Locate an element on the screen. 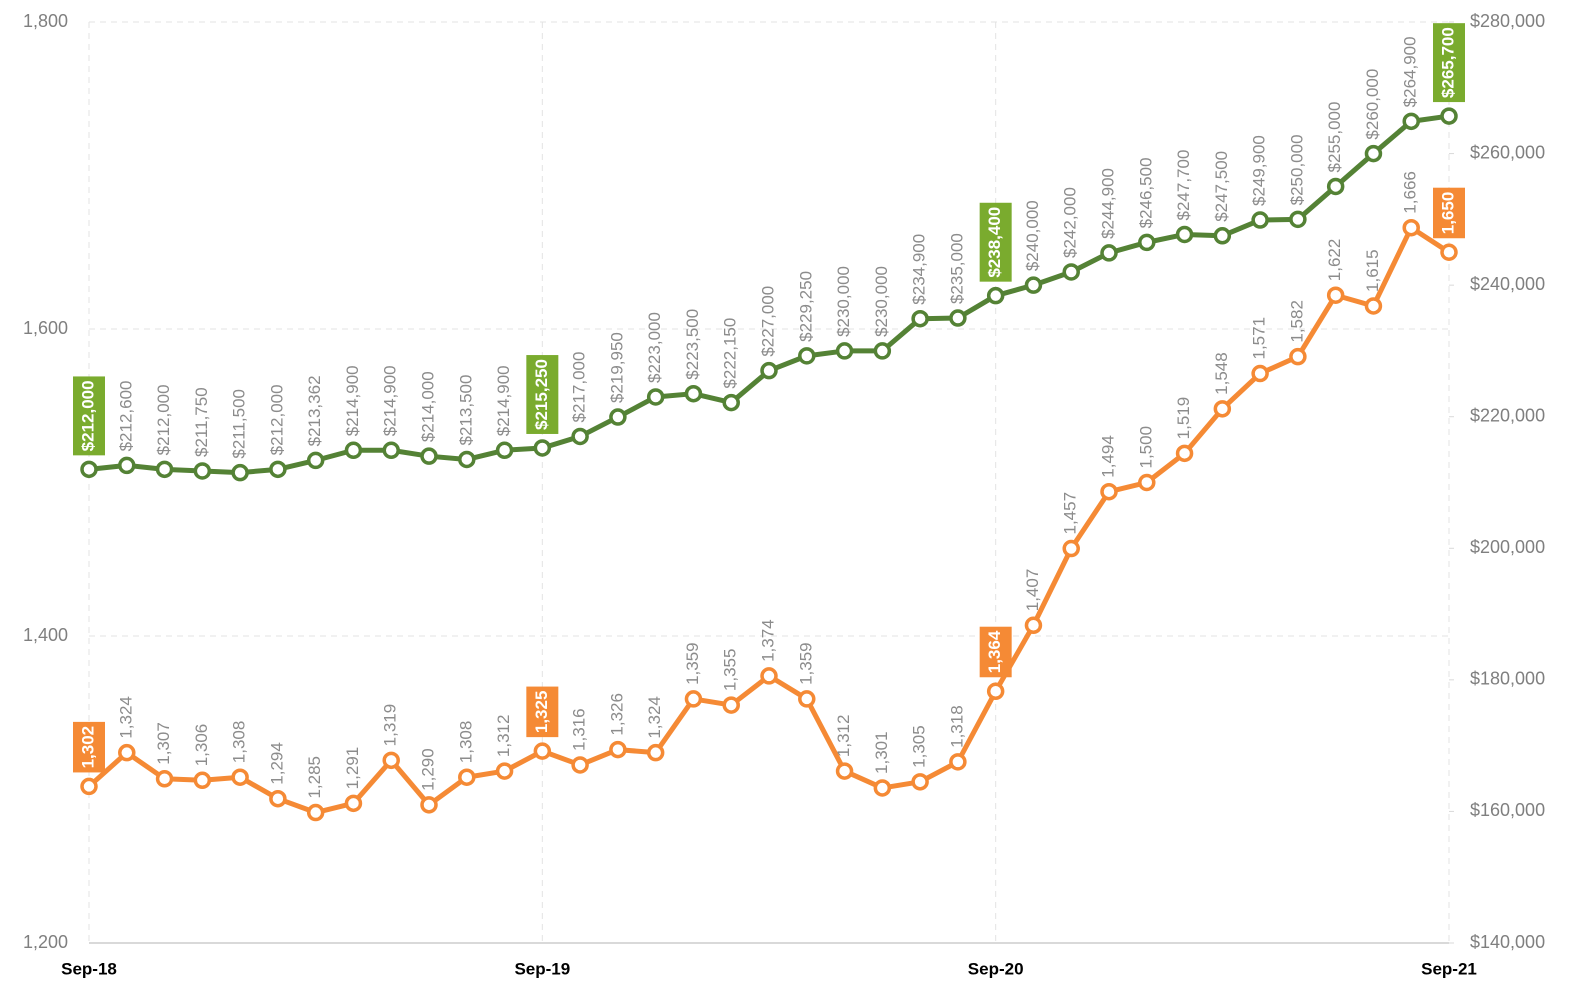 The height and width of the screenshot is (1003, 1593). data-label: $246,500 is located at coordinates (1145, 192).